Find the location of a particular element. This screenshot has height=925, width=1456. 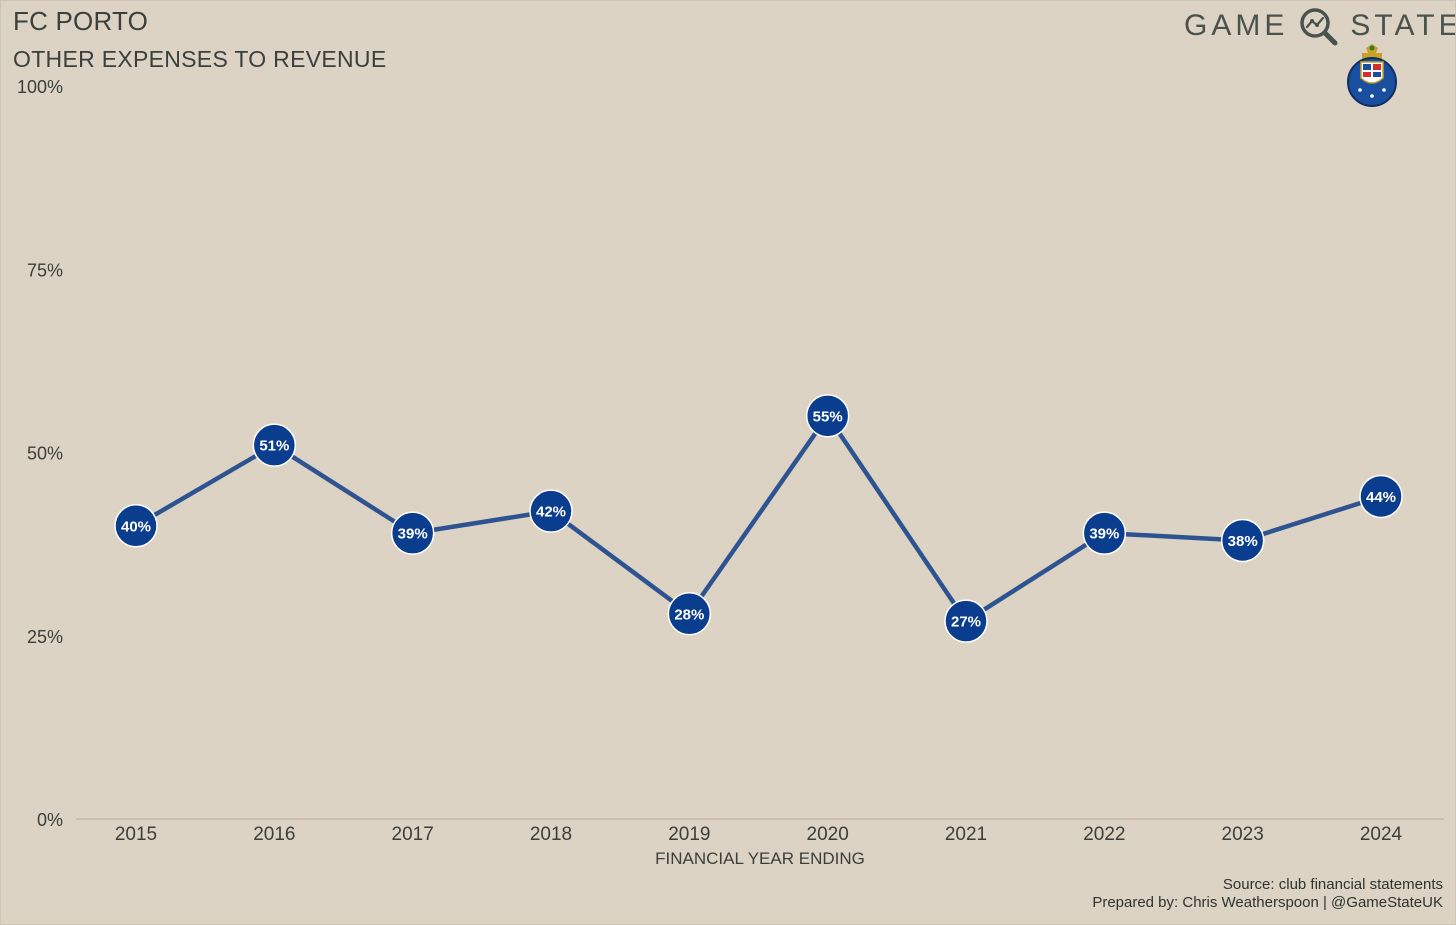

x-tick-label: 2018 is located at coordinates (551, 834).